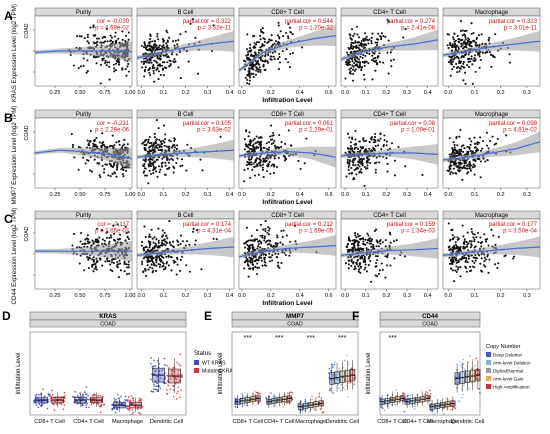  I want to click on panel-letter: C, so click(8, 219).